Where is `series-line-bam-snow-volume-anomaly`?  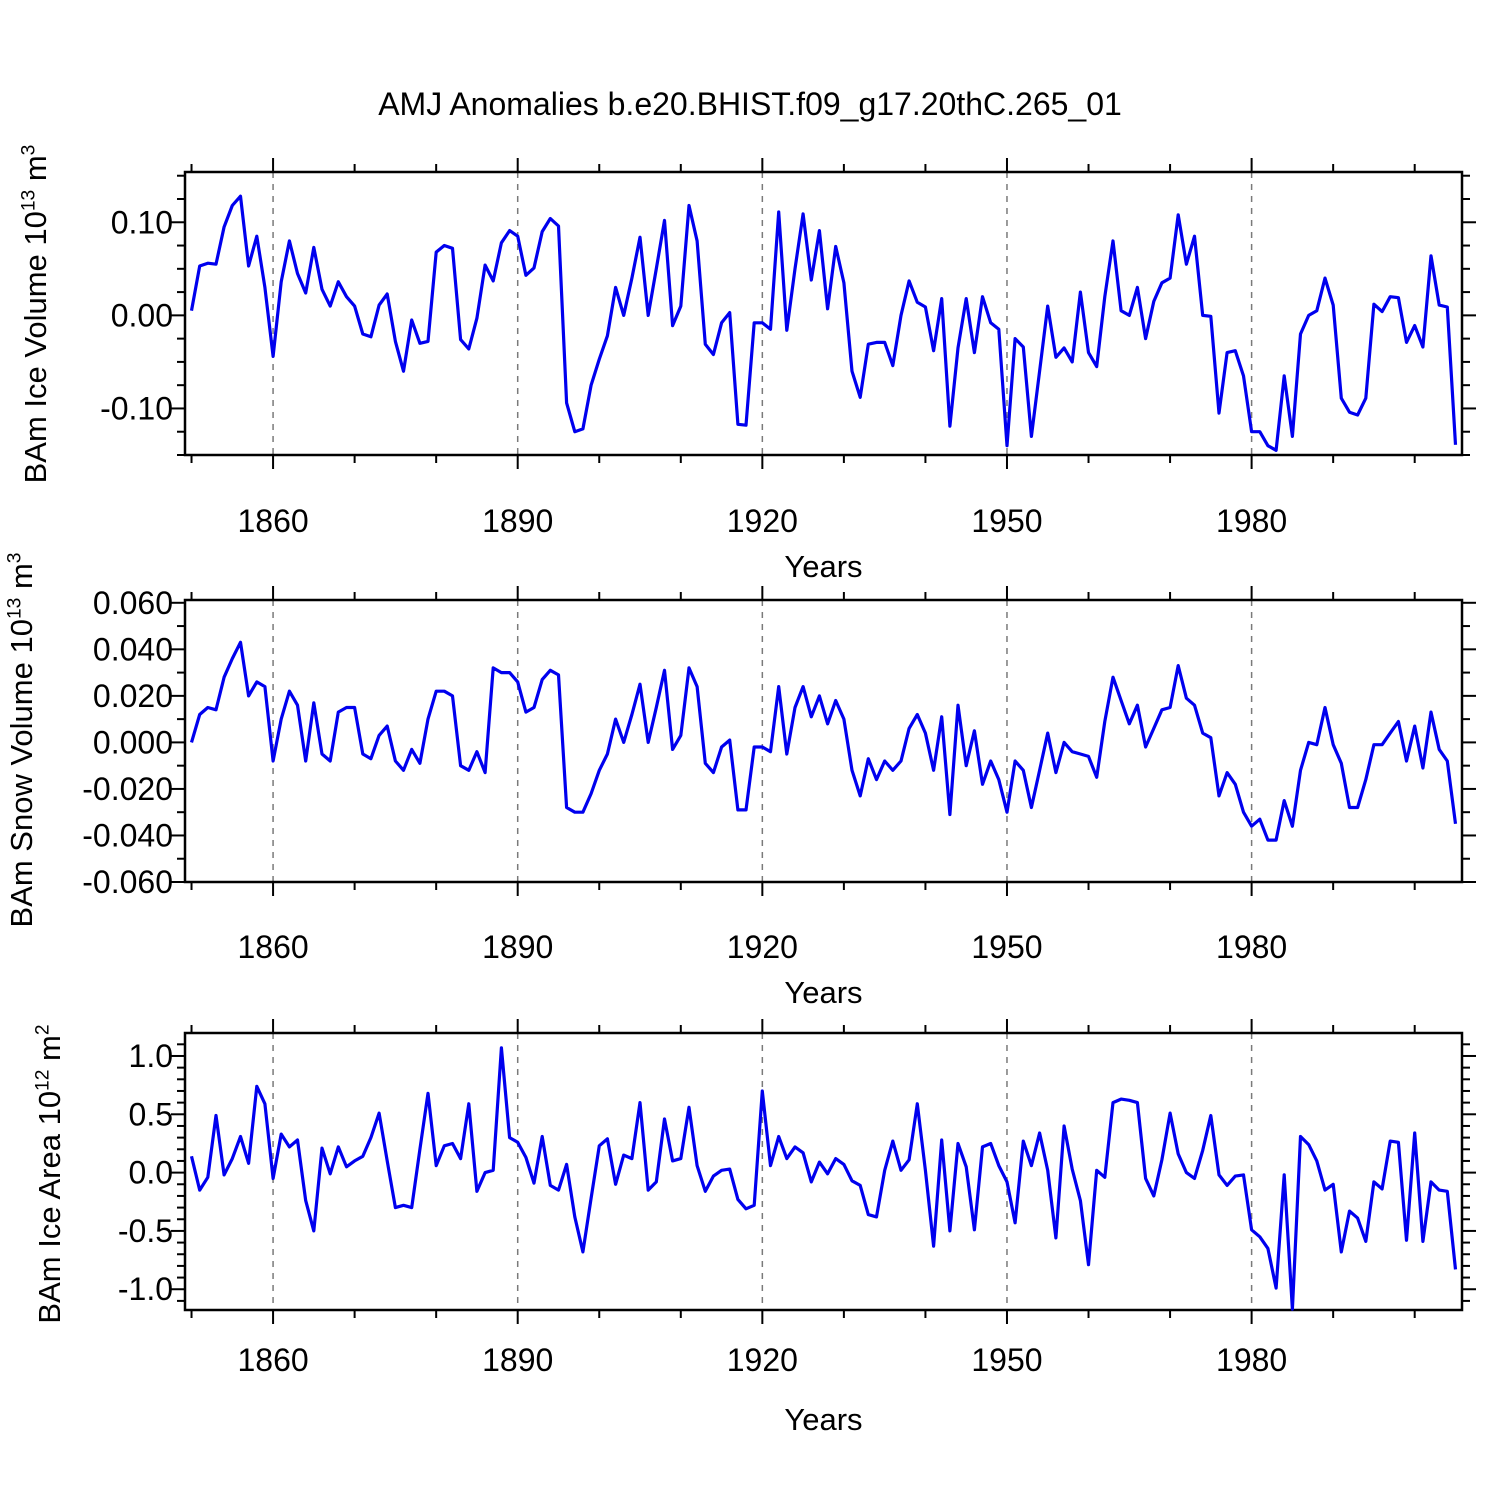 series-line-bam-snow-volume-anomaly is located at coordinates (823, 741).